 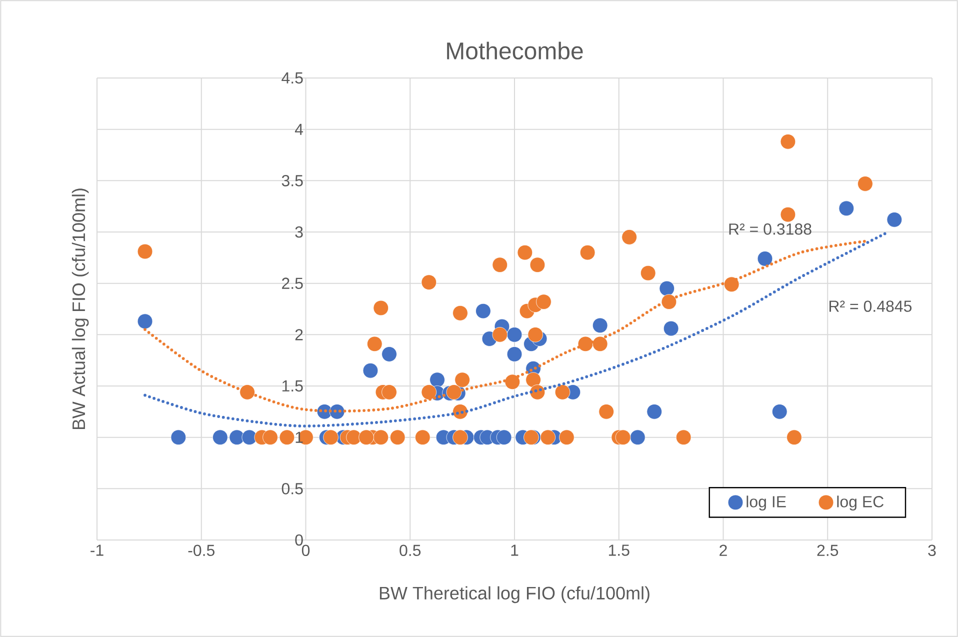 I want to click on y-tick-label: 0.5, so click(x=292, y=488).